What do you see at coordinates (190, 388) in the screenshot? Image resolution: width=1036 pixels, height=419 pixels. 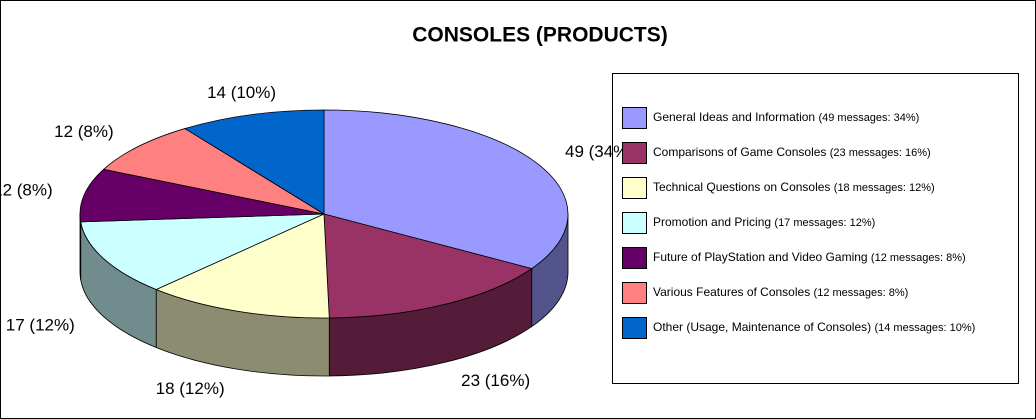 I see `data-label: 18 (12%)` at bounding box center [190, 388].